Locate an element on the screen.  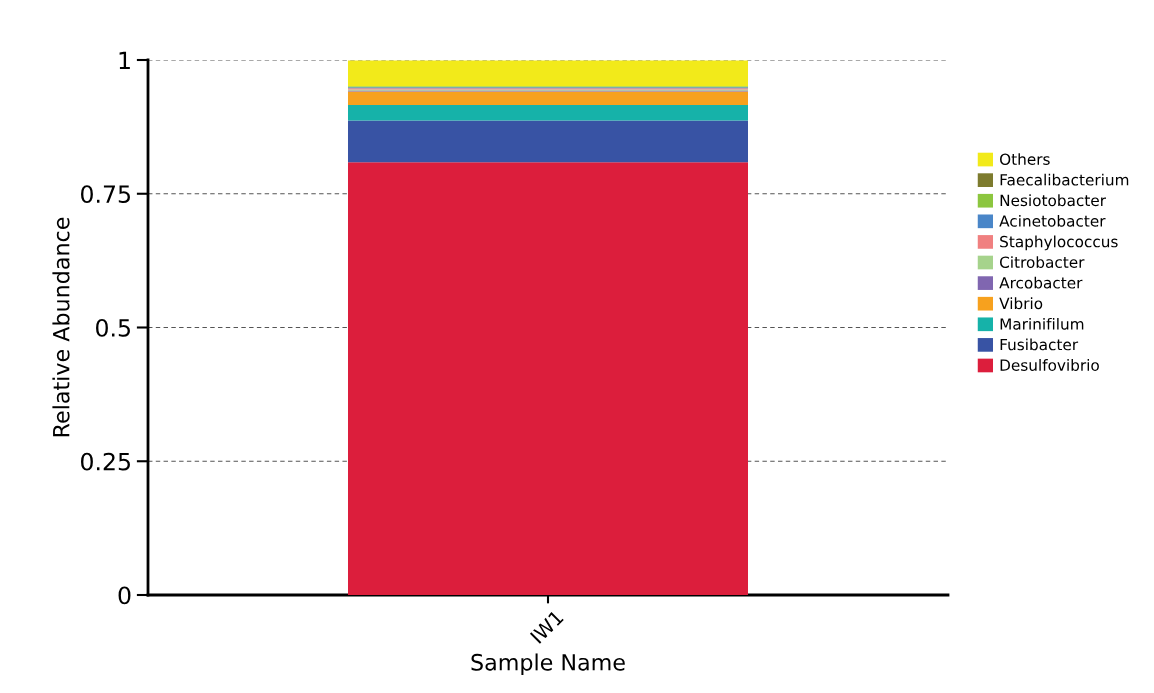
y-axis-title: Relative Abundance is located at coordinates (61, 327).